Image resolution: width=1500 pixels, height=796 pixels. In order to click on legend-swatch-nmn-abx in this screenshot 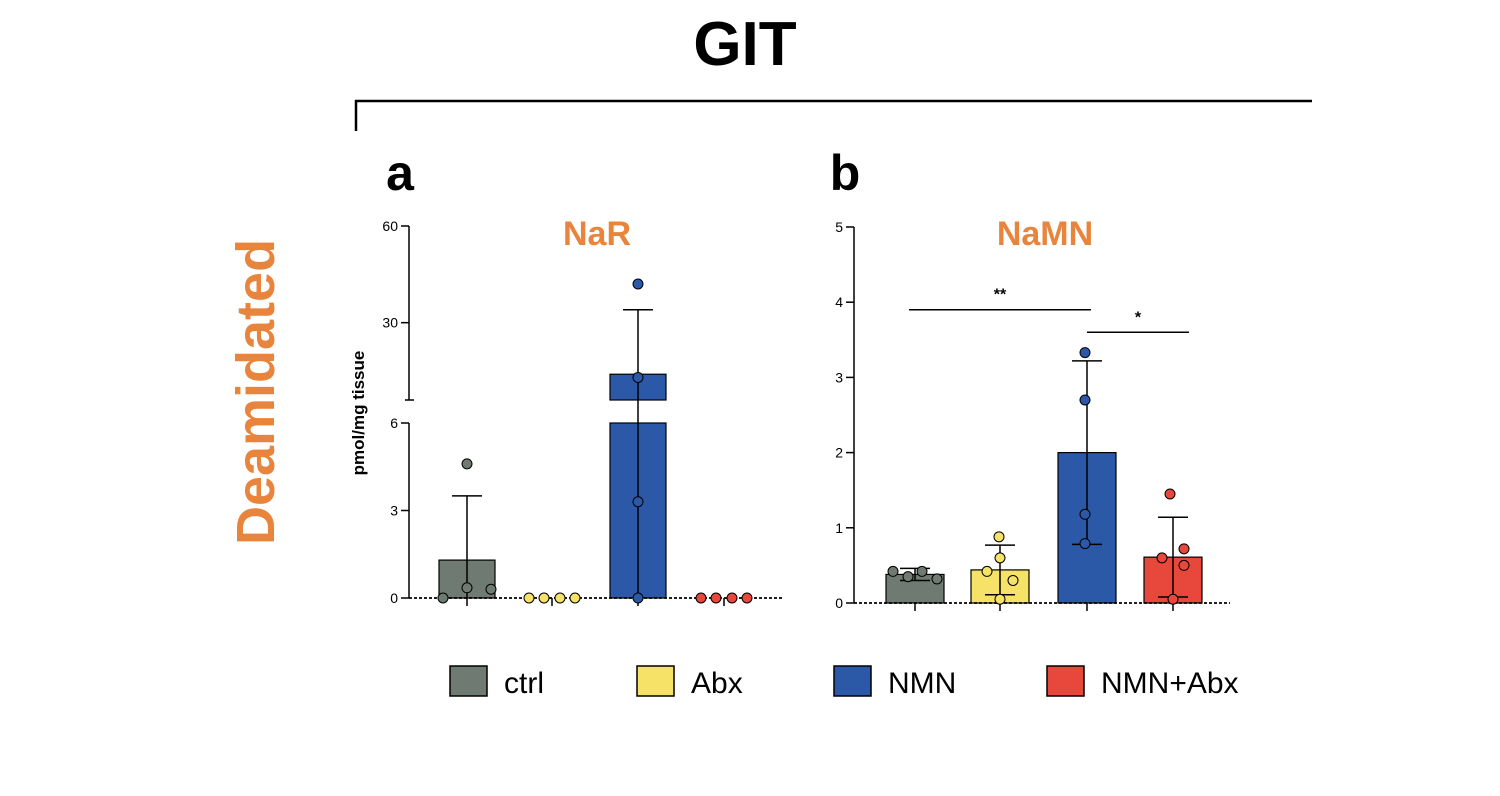, I will do `click(1065, 681)`.